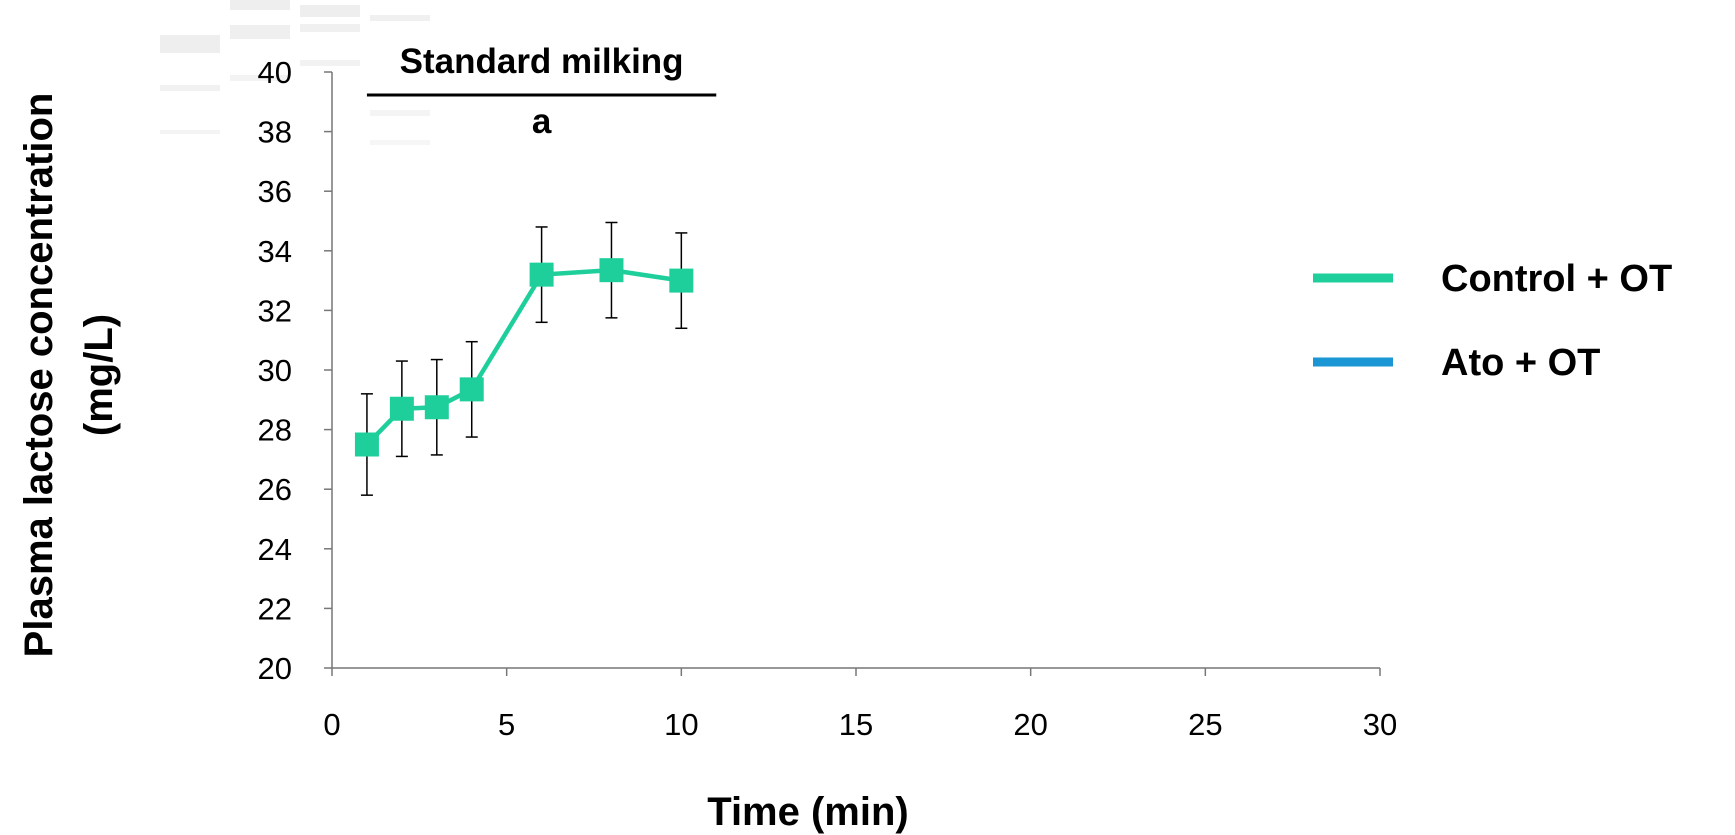 This screenshot has width=1735, height=835. Describe the element at coordinates (275, 251) in the screenshot. I see `y-tick-label: 34` at that location.